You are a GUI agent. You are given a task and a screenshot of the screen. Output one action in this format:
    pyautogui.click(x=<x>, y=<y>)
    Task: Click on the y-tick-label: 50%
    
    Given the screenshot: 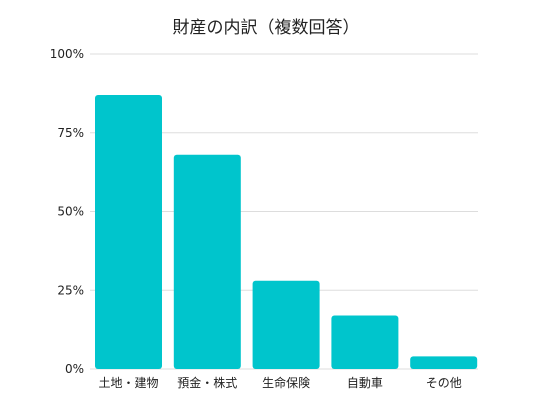 What is the action you would take?
    pyautogui.click(x=70, y=212)
    